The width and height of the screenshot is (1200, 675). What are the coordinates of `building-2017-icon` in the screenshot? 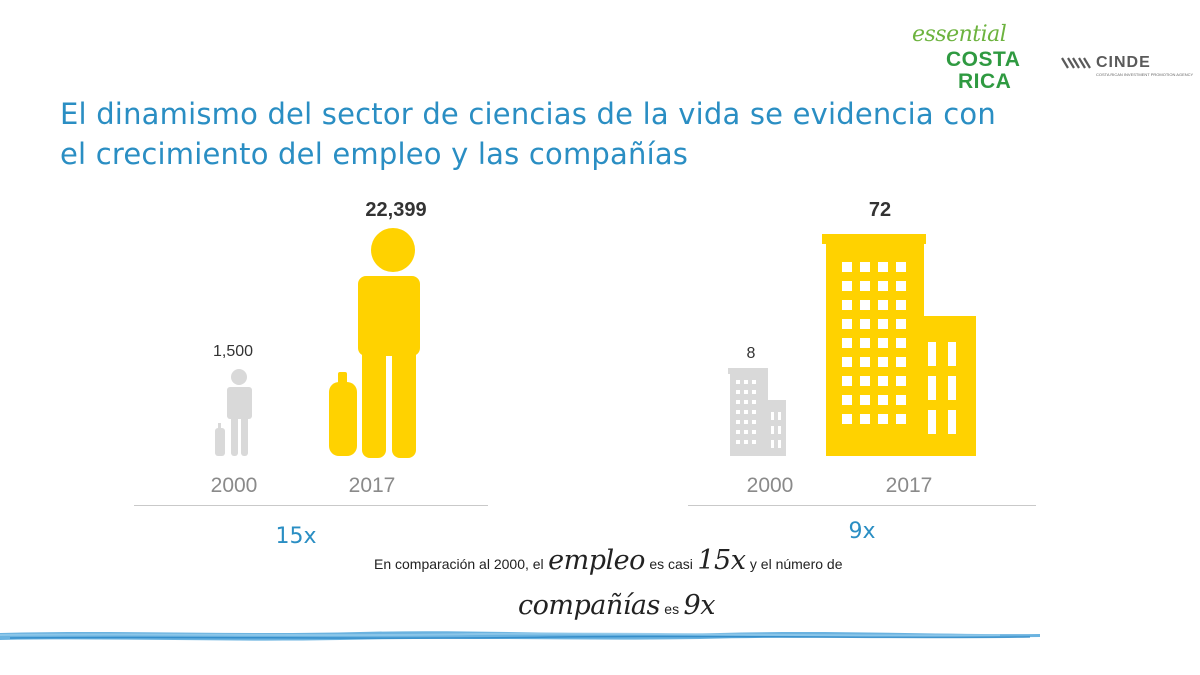 It's located at (899, 345).